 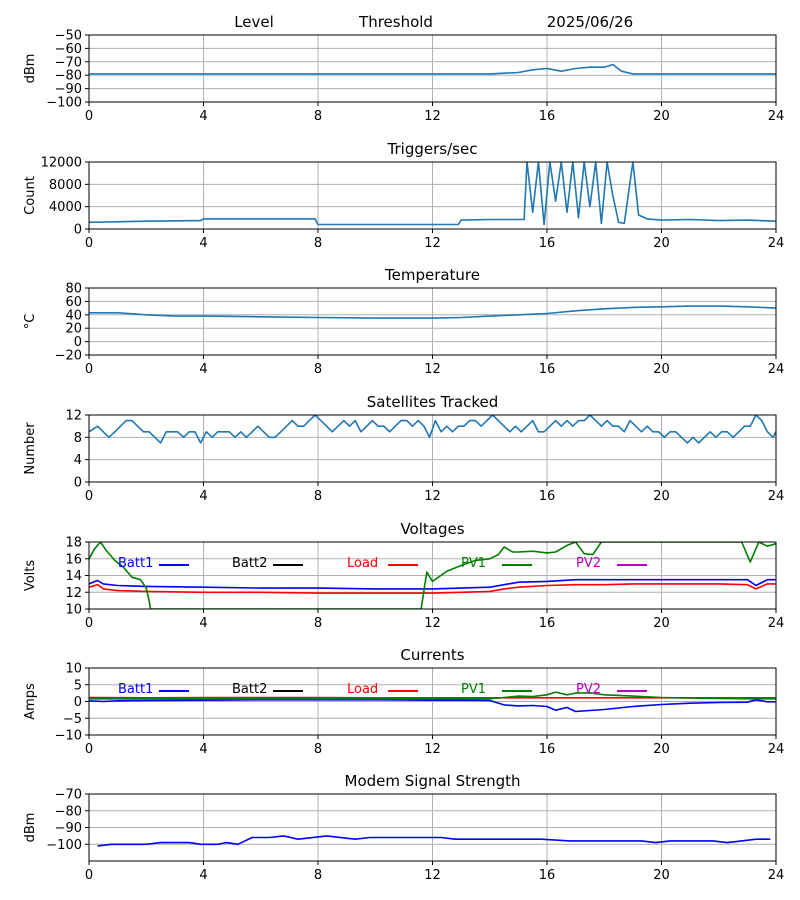 I want to click on y-tick-label: 18, so click(x=73, y=543).